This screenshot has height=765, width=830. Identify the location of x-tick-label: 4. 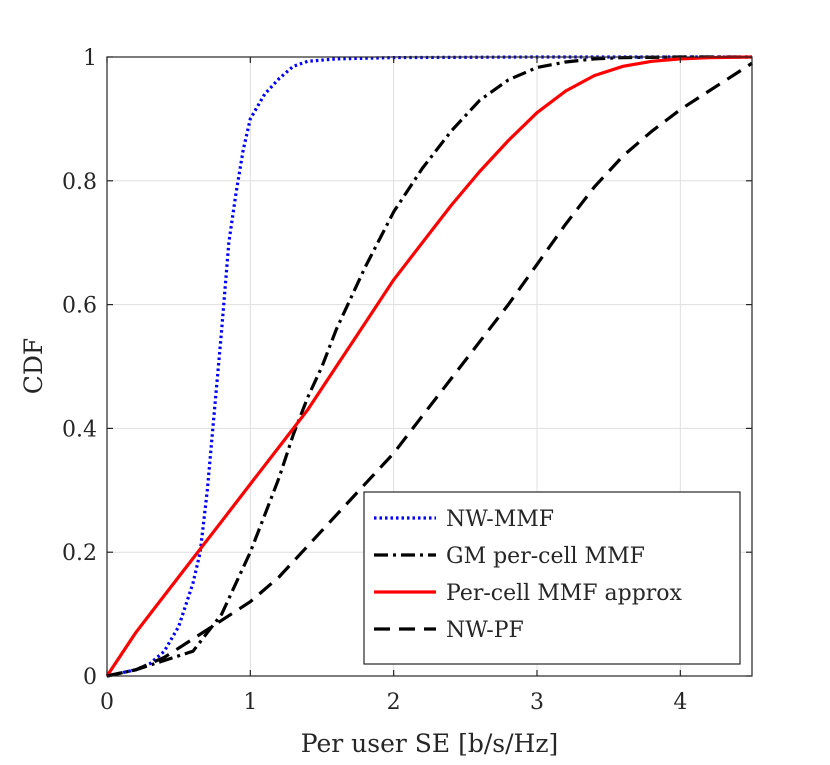
(680, 702).